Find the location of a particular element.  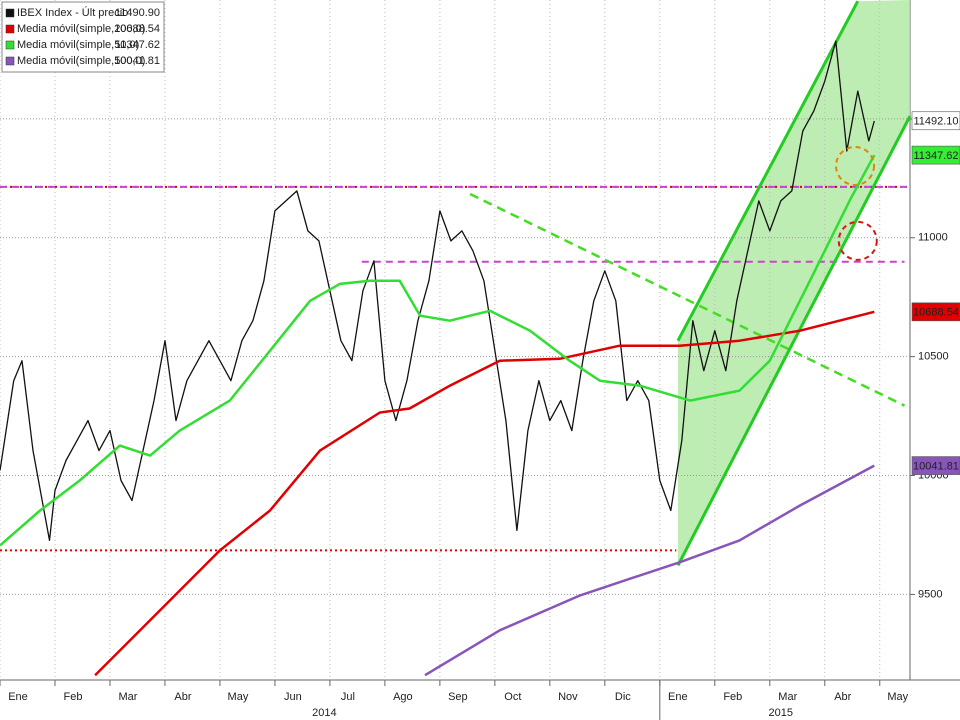

price-tag-label: 10041.81 is located at coordinates (936, 466).